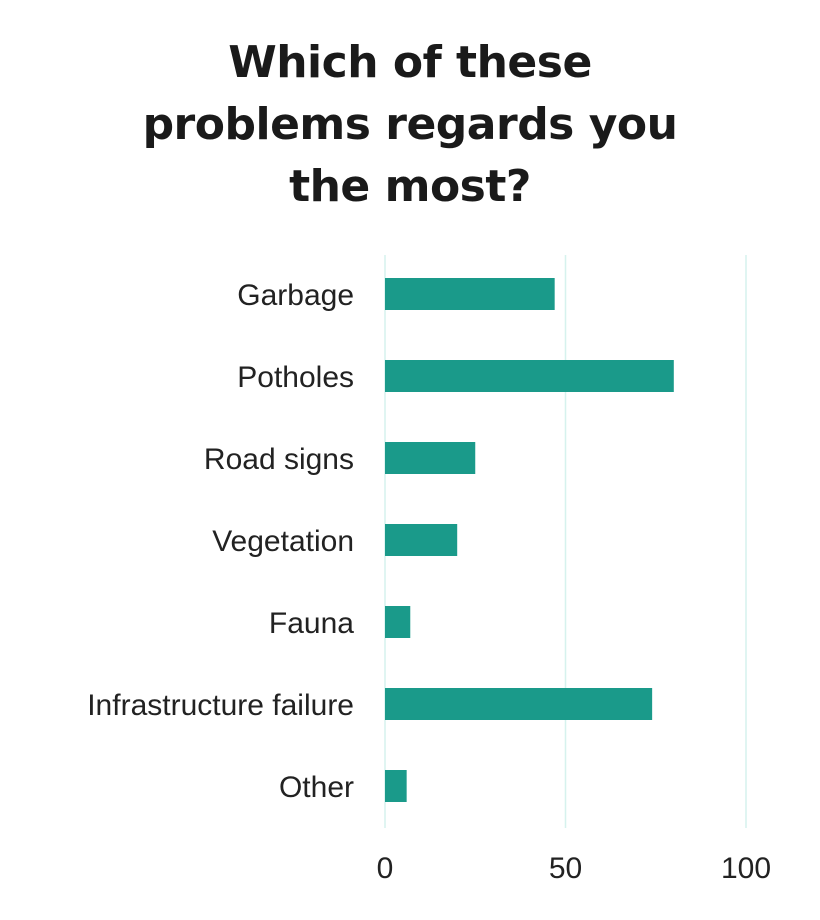  Describe the element at coordinates (295, 295) in the screenshot. I see `category-label: Garbage` at that location.